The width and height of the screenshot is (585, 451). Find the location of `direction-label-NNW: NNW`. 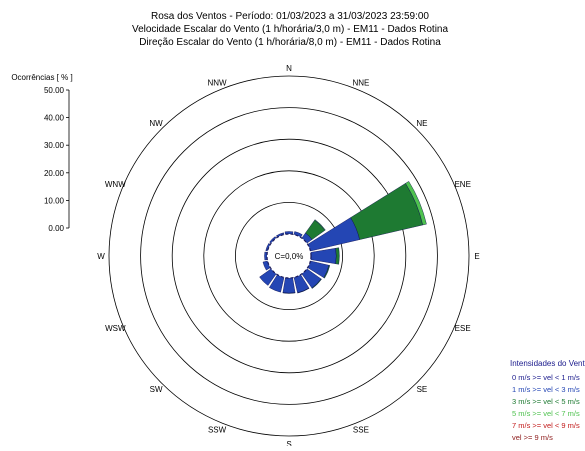

direction-label-NNW: NNW is located at coordinates (218, 82).